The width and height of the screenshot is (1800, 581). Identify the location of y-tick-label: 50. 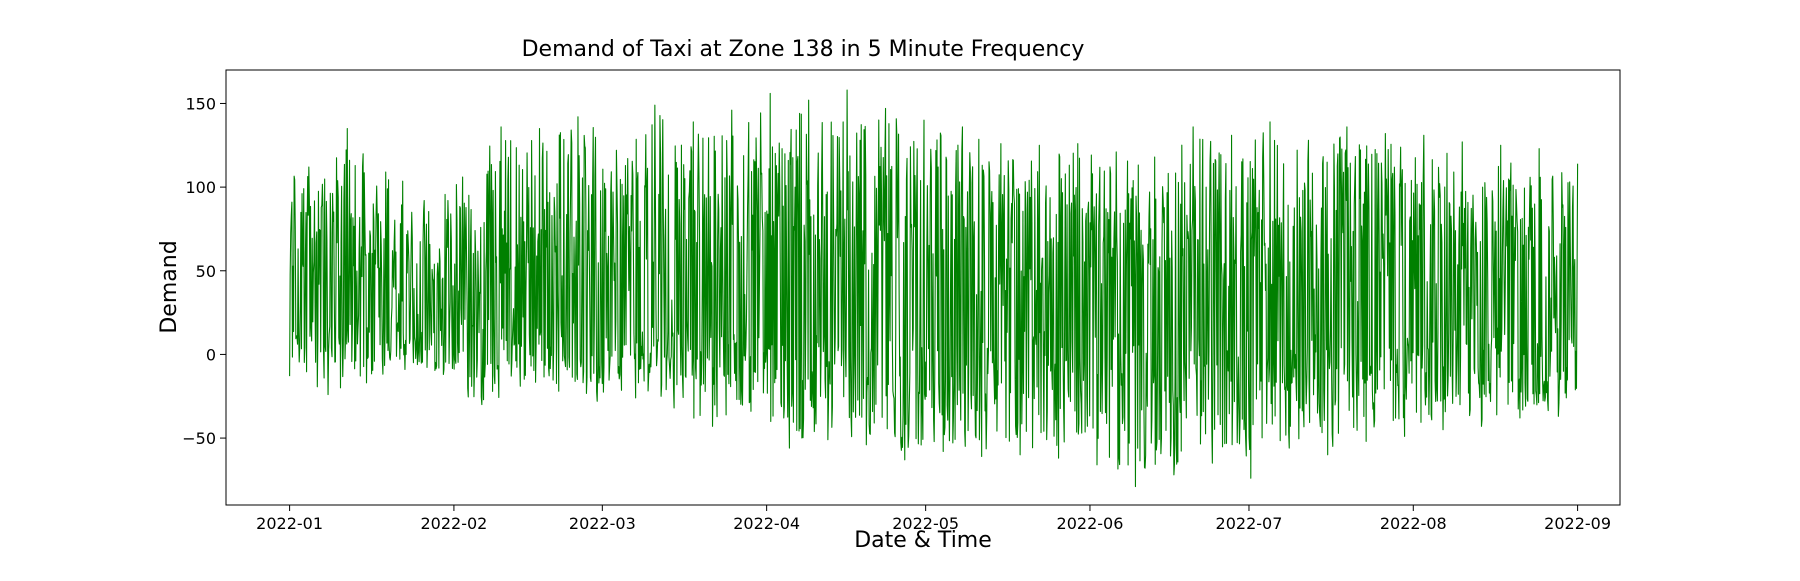
(206, 271).